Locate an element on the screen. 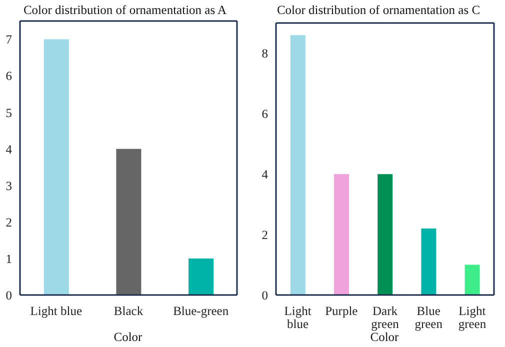 The image size is (505, 347). y-tick-label: 3 is located at coordinates (9, 185).